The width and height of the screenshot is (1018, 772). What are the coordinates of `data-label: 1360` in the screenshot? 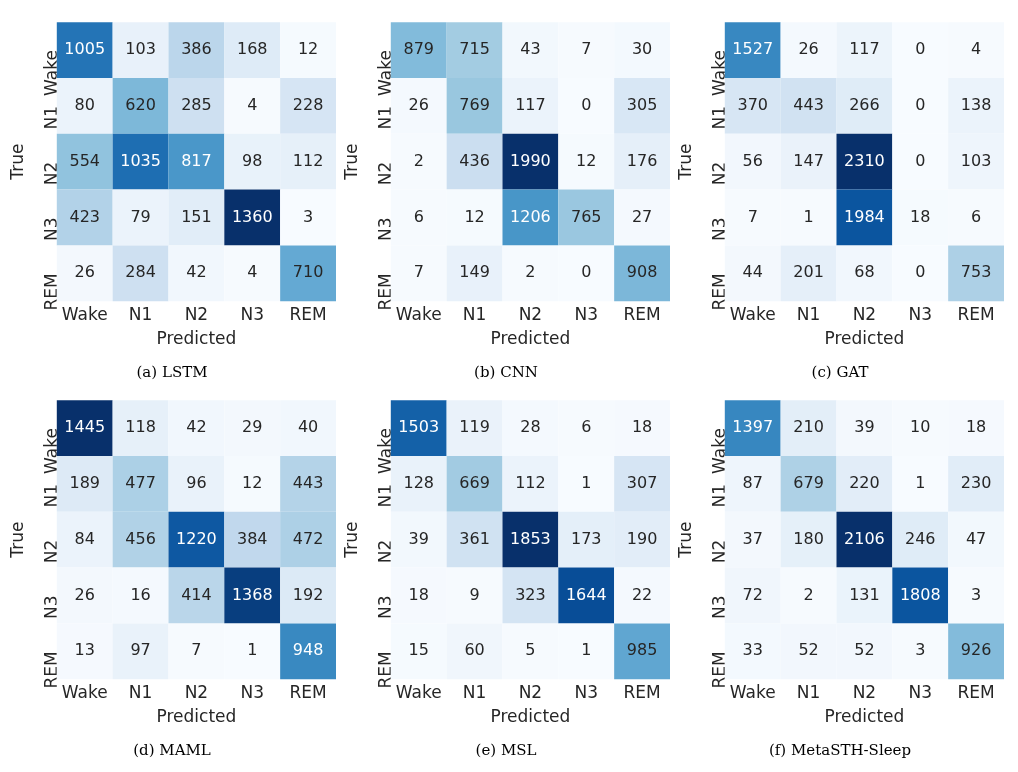 It's located at (252, 216).